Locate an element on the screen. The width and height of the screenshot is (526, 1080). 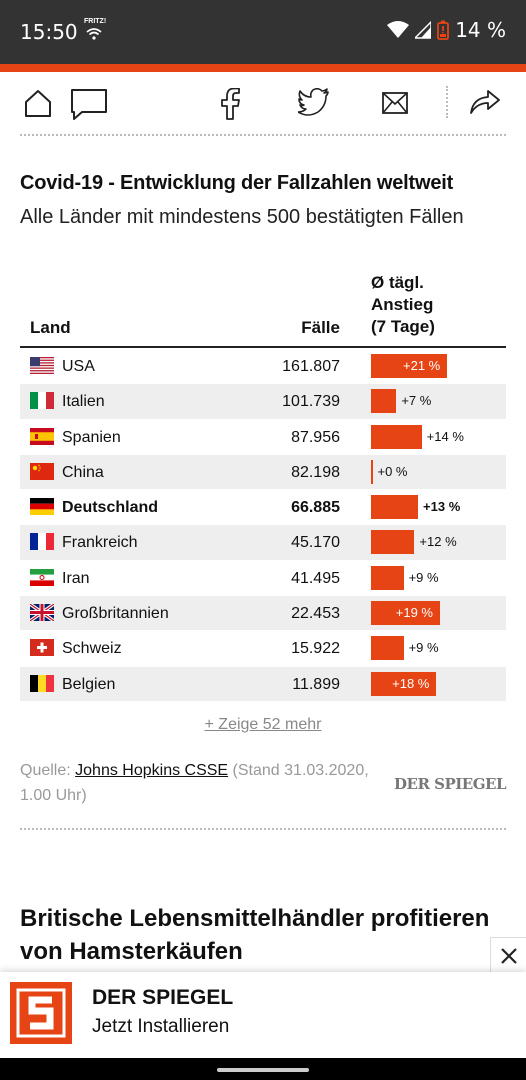
country-name: Spanien is located at coordinates (91, 437).